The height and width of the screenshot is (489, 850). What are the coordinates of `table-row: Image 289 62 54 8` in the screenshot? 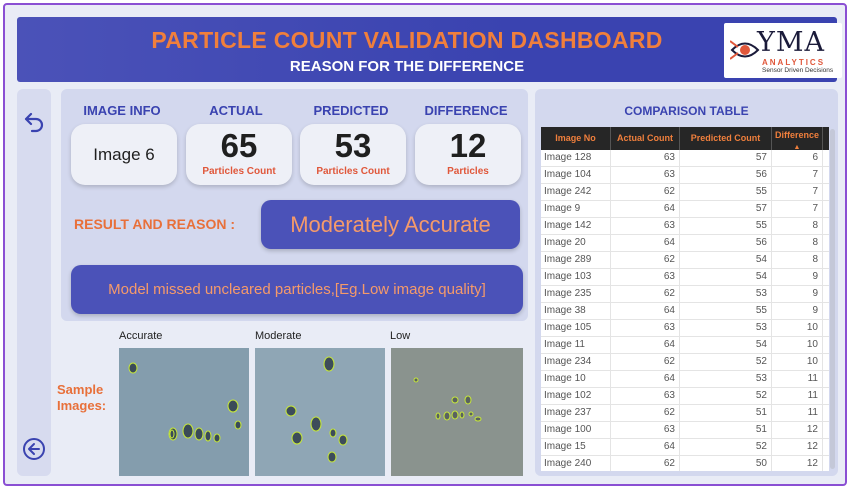 It's located at (685, 260).